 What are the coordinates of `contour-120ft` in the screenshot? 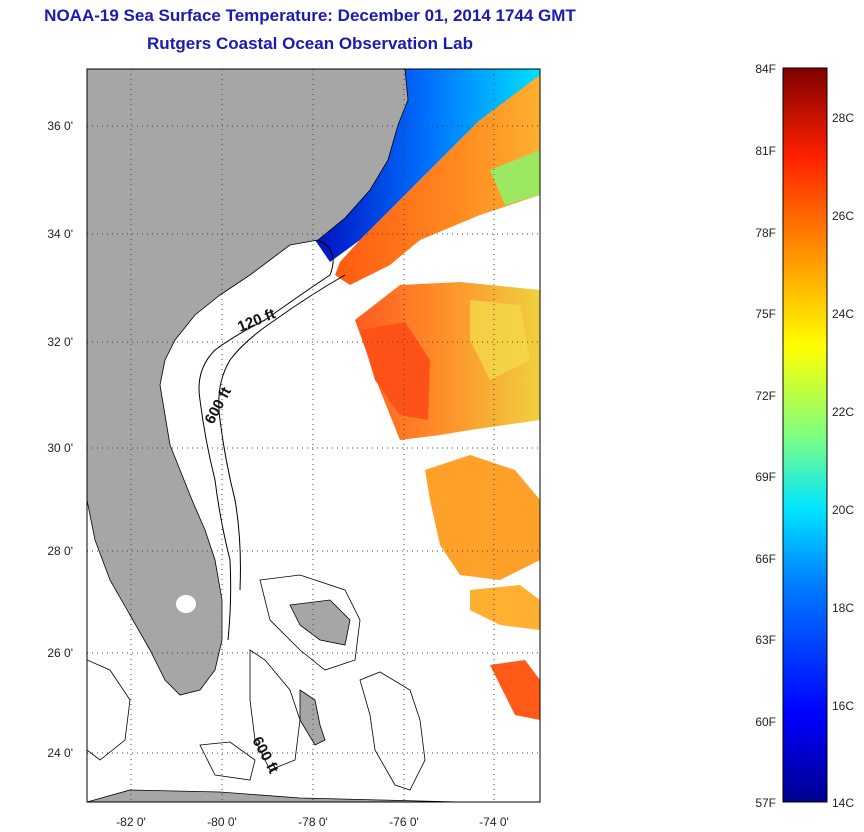 It's located at (266, 440).